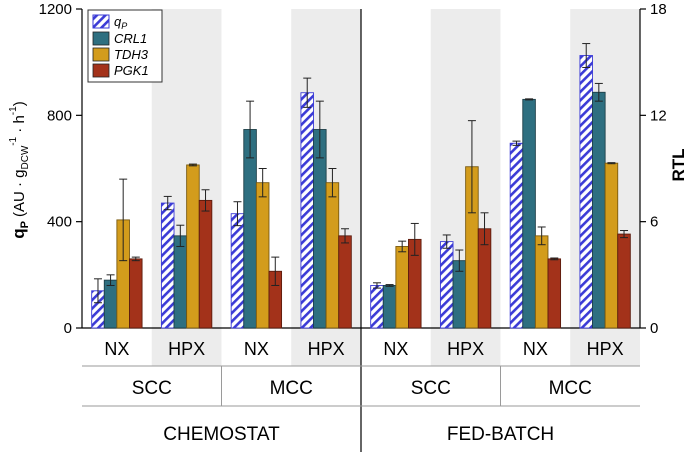  I want to click on legend-label-tdh3: TDH3, so click(131, 54).